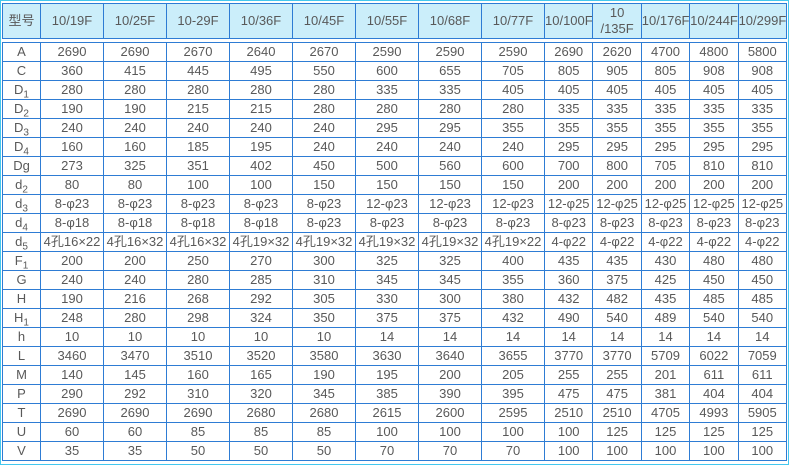  Describe the element at coordinates (21, 147) in the screenshot. I see `row-label: D4` at that location.